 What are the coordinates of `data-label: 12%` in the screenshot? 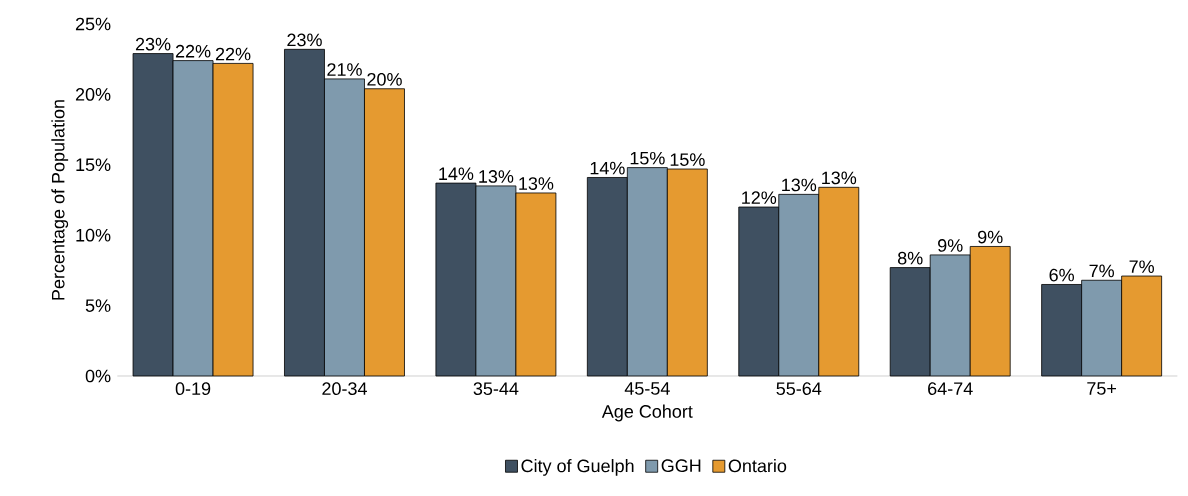 It's located at (759, 197).